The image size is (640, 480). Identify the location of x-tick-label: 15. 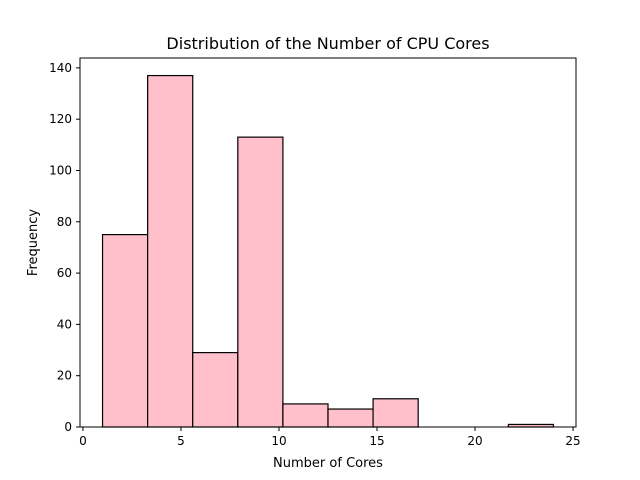
(376, 441).